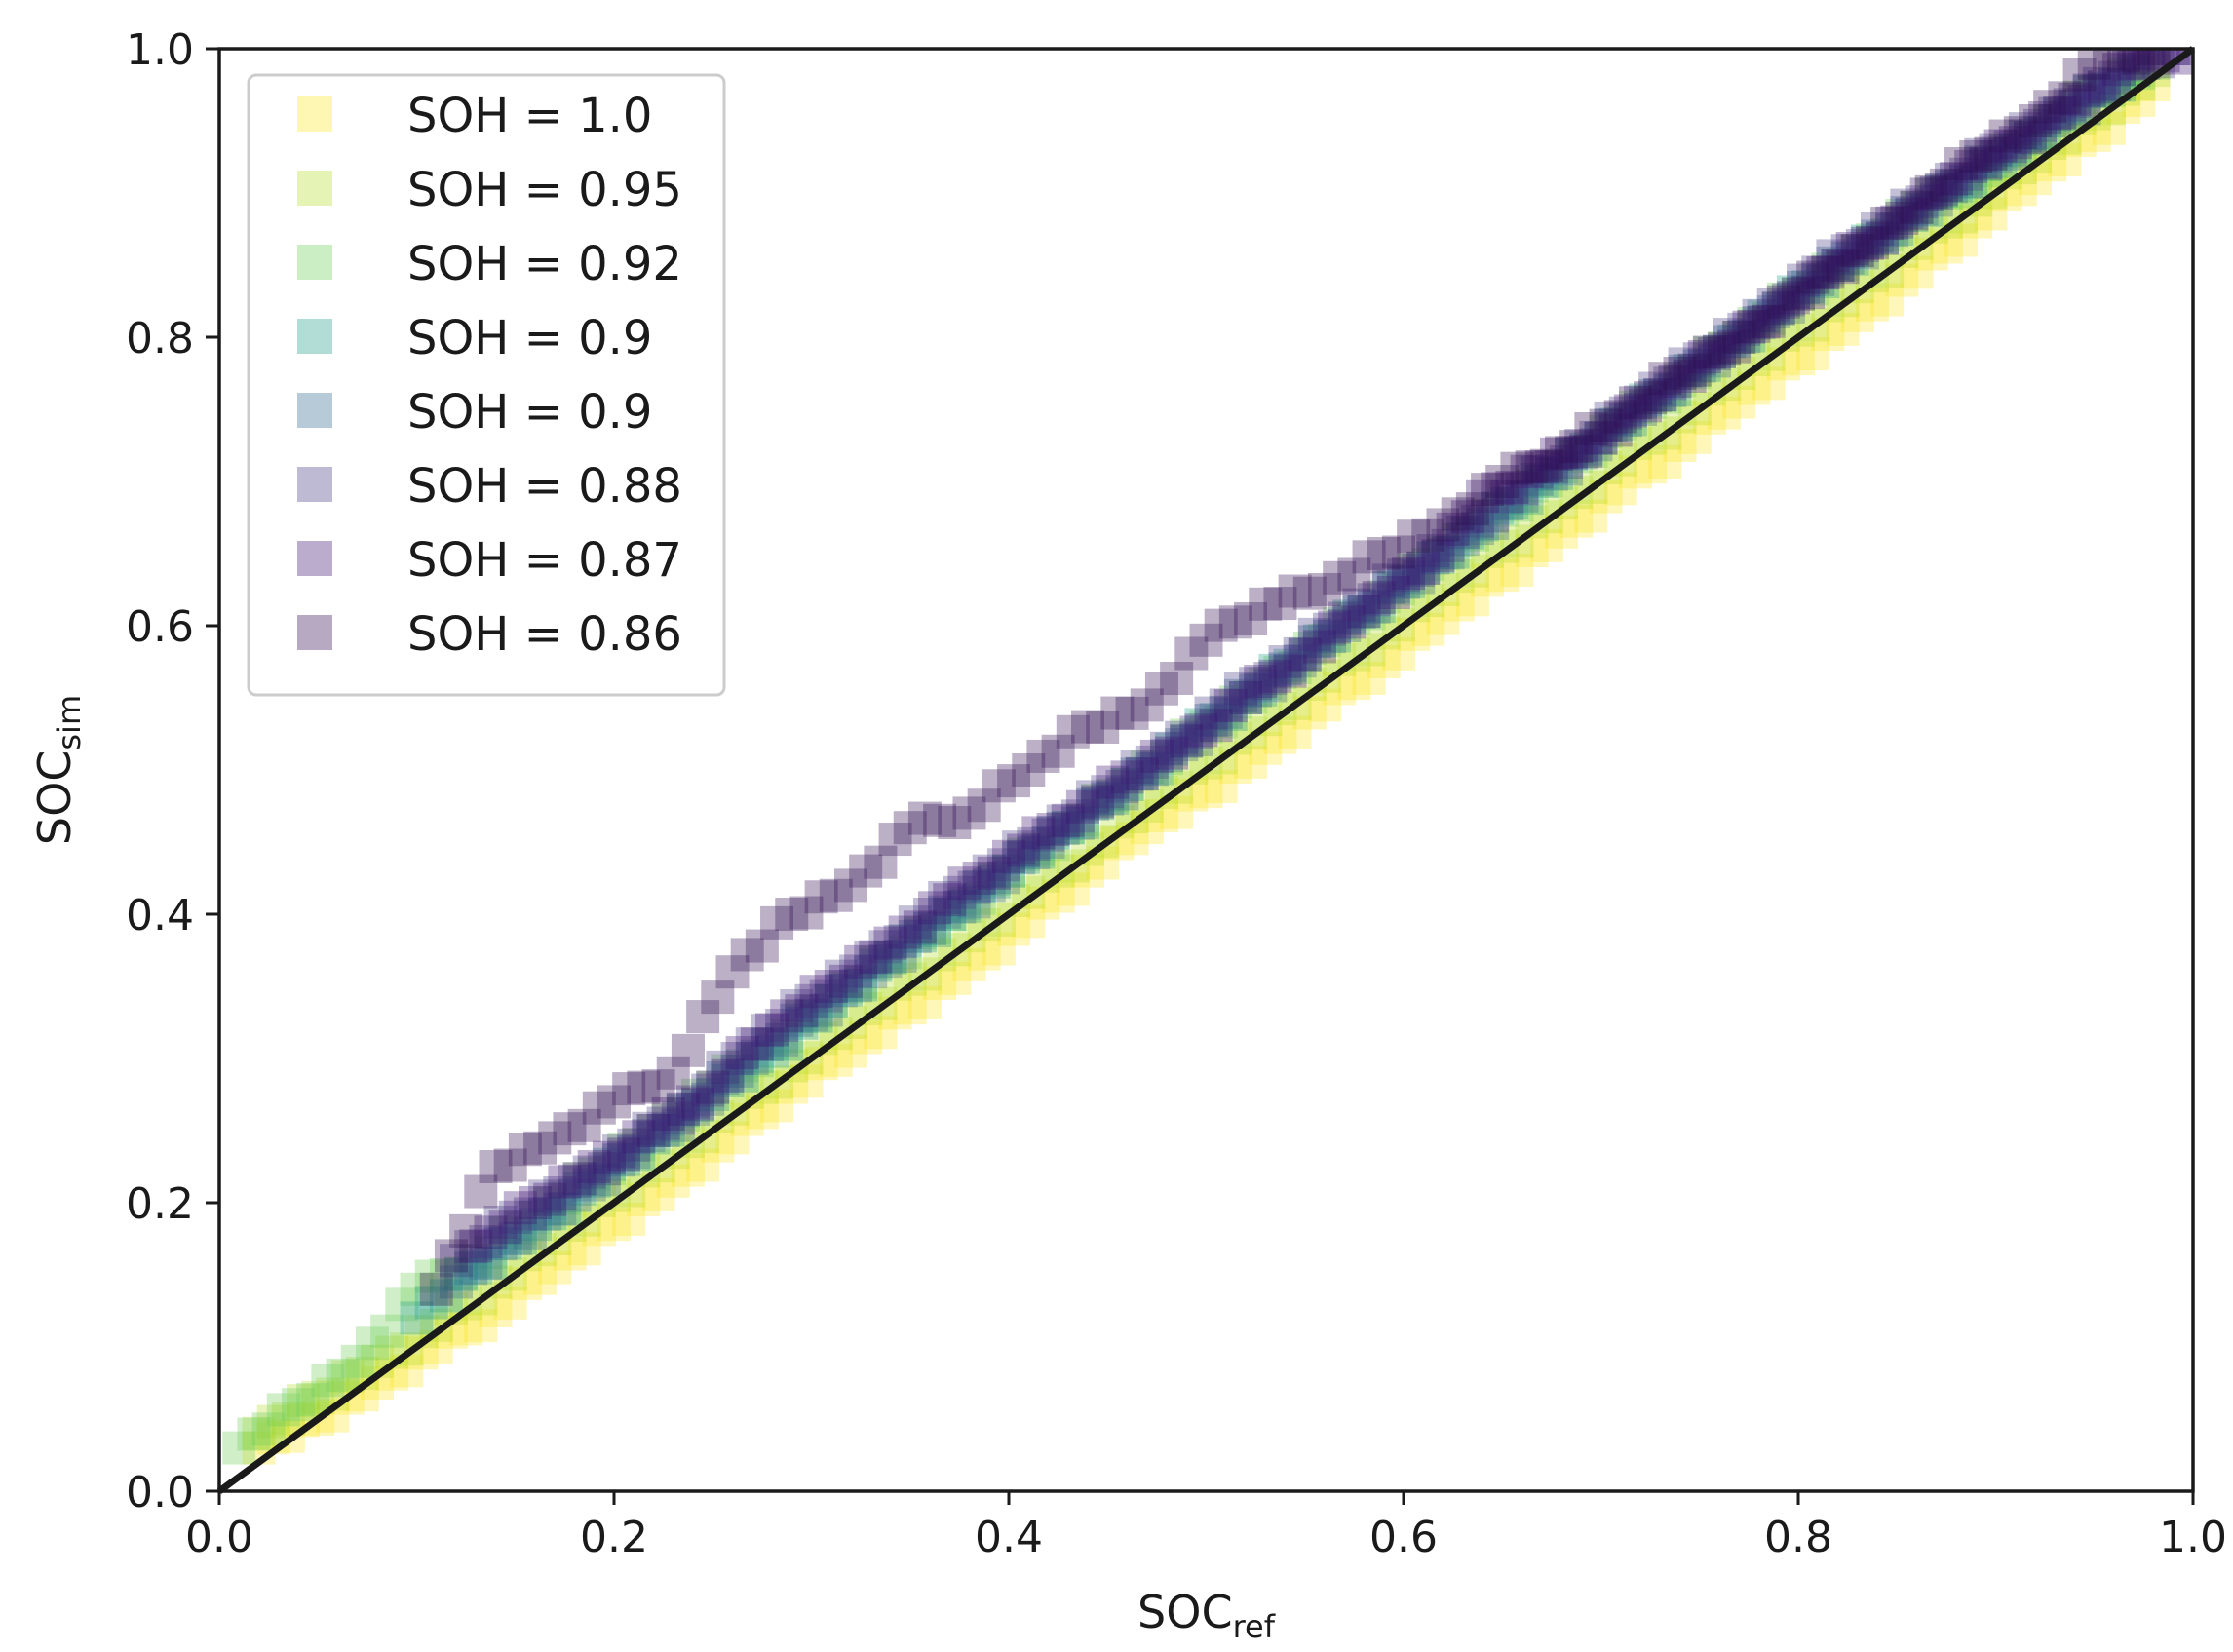  I want to click on x-tick-label: 1.0, so click(2193, 1537).